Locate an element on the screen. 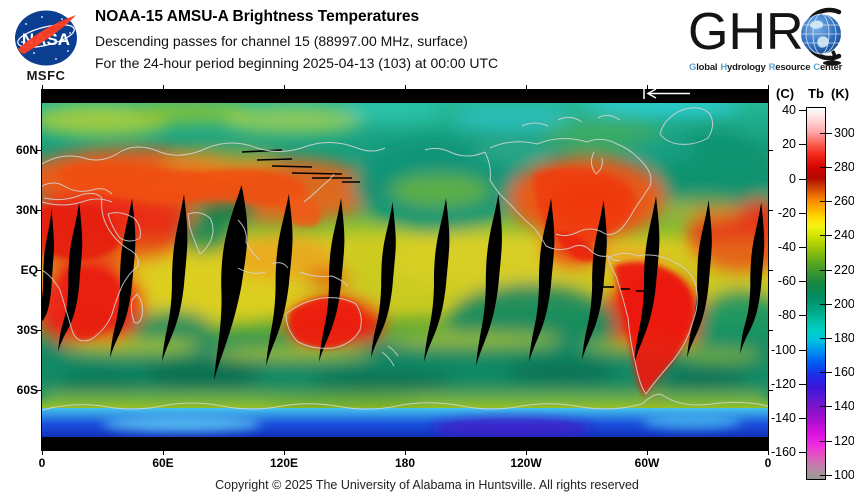  ghrc-wordmark: GHR is located at coordinates (746, 32).